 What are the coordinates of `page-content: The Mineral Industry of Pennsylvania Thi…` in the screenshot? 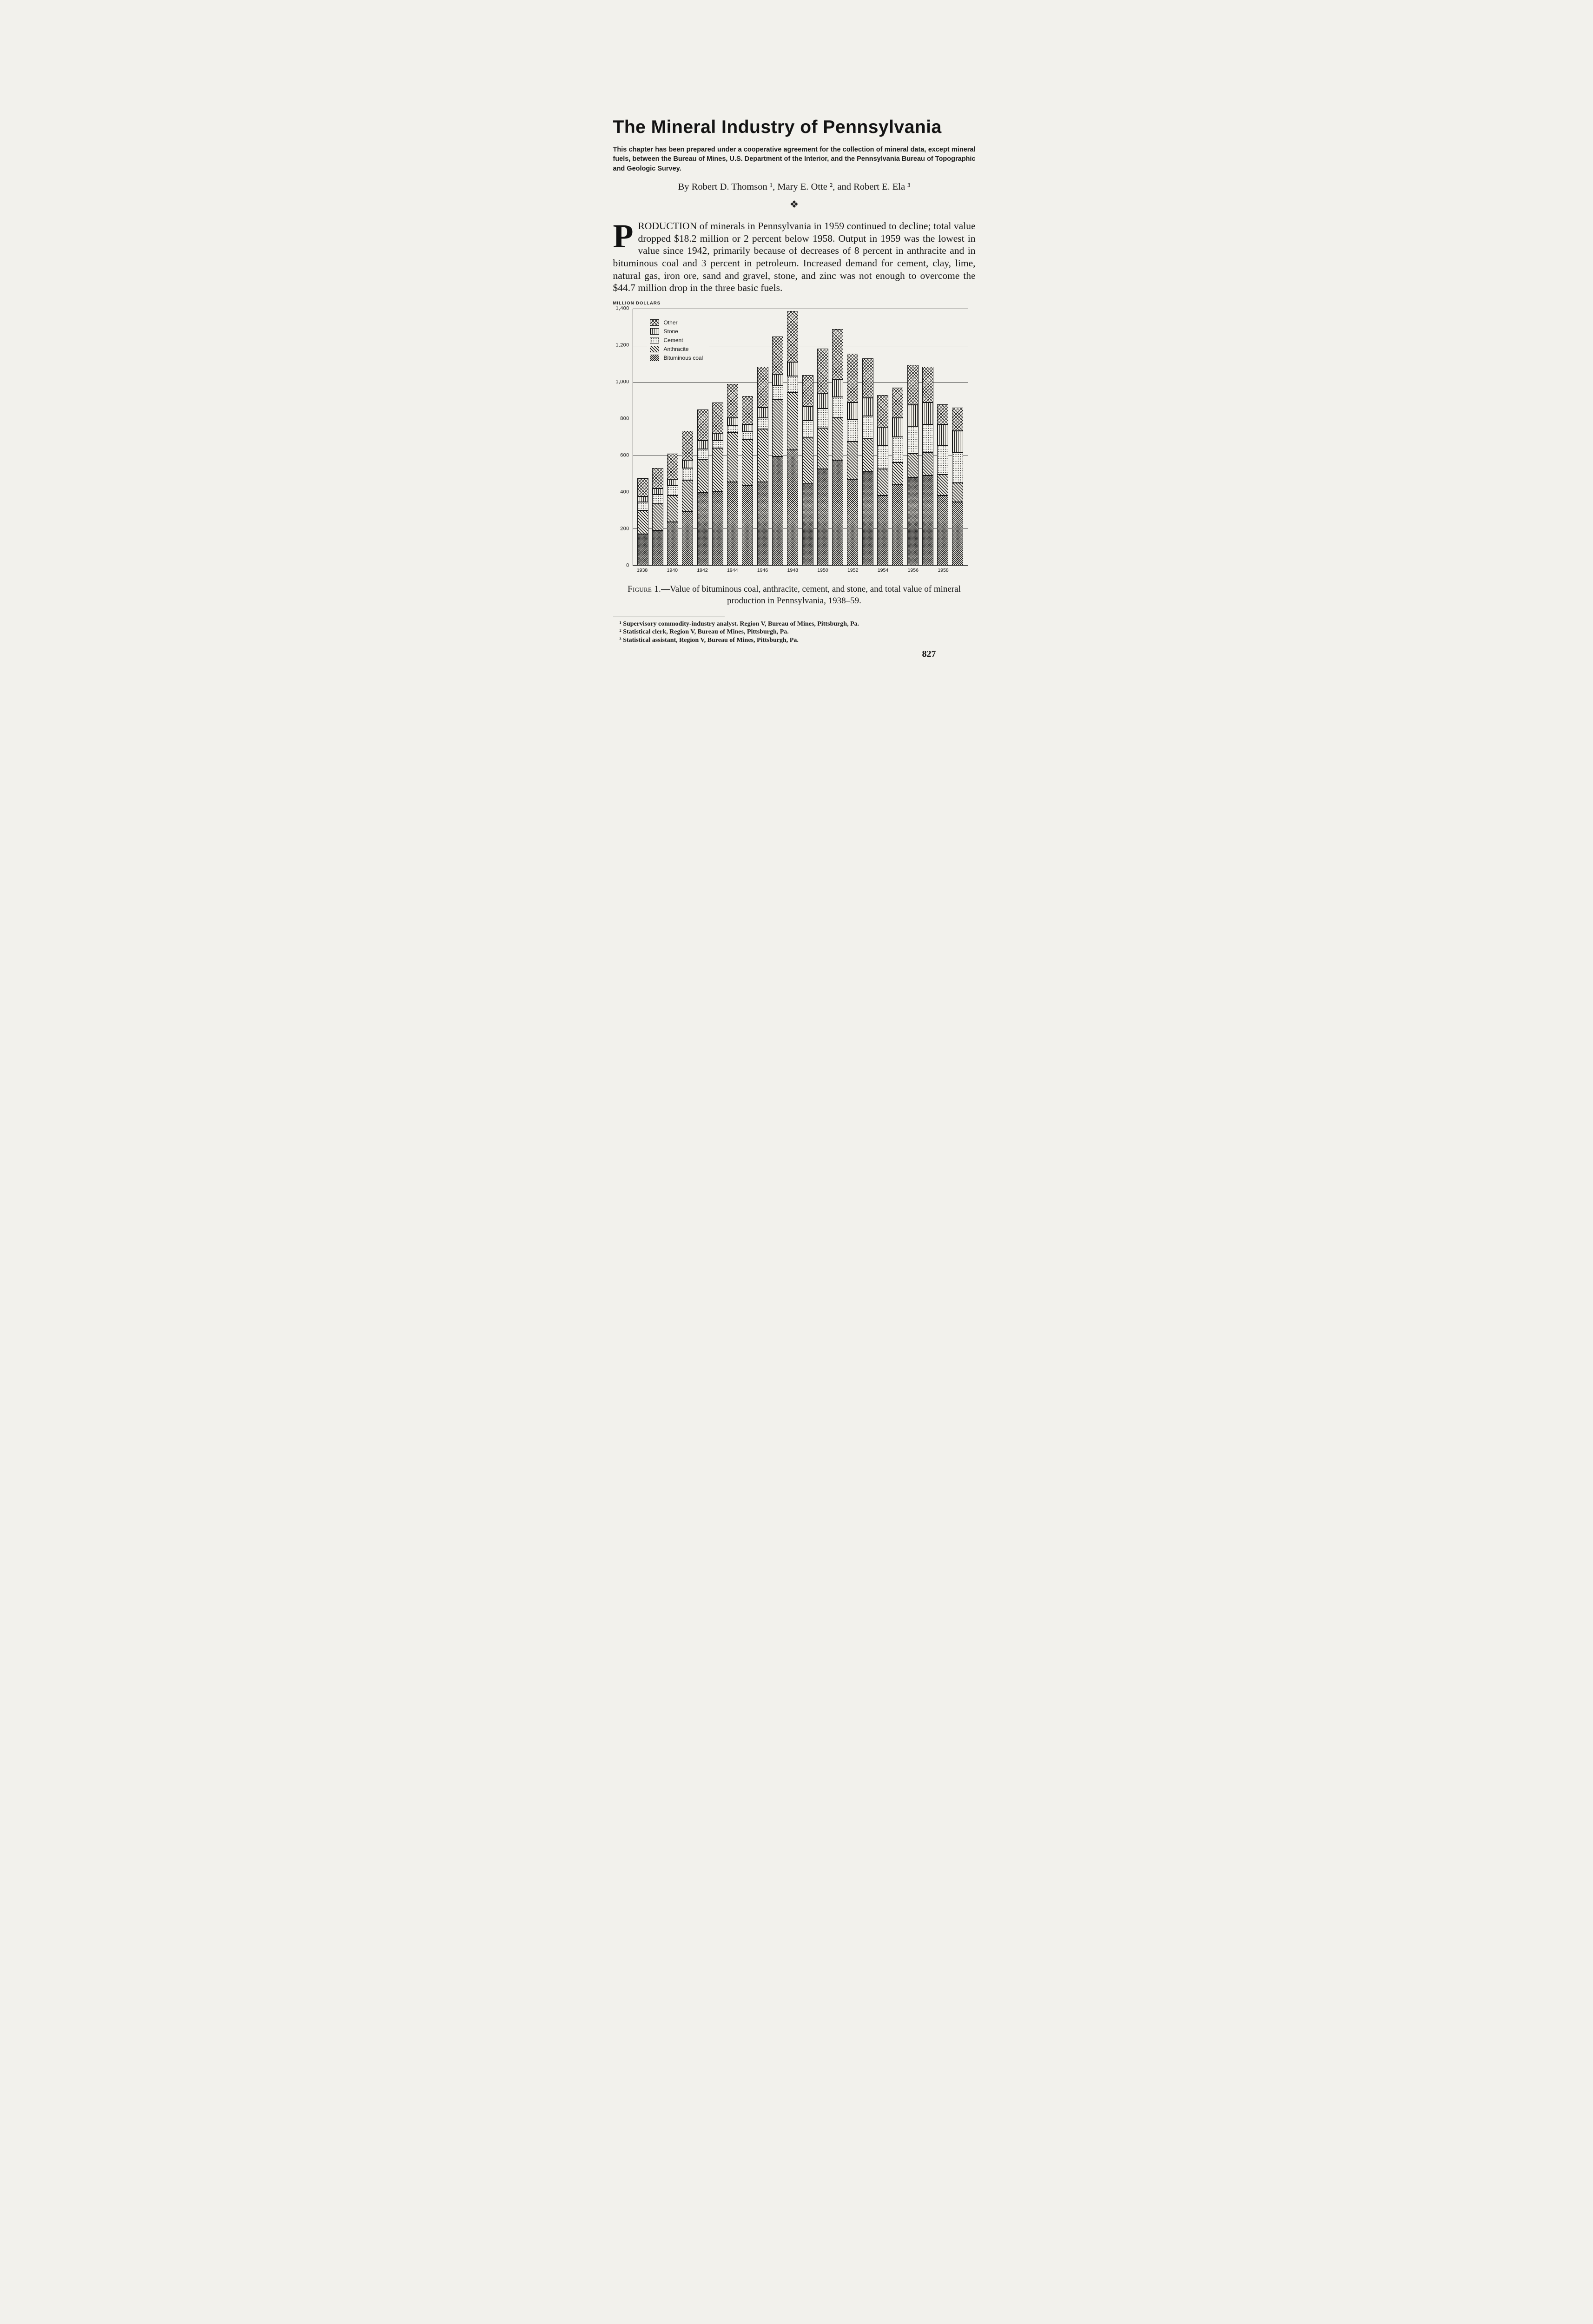 It's located at (796, 388).